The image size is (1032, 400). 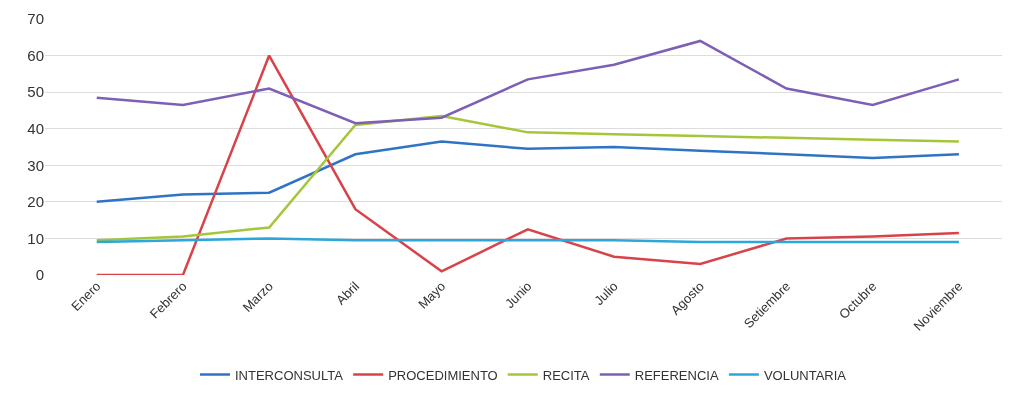 I want to click on legend-label: PROCEDIMIENTO, so click(x=443, y=375).